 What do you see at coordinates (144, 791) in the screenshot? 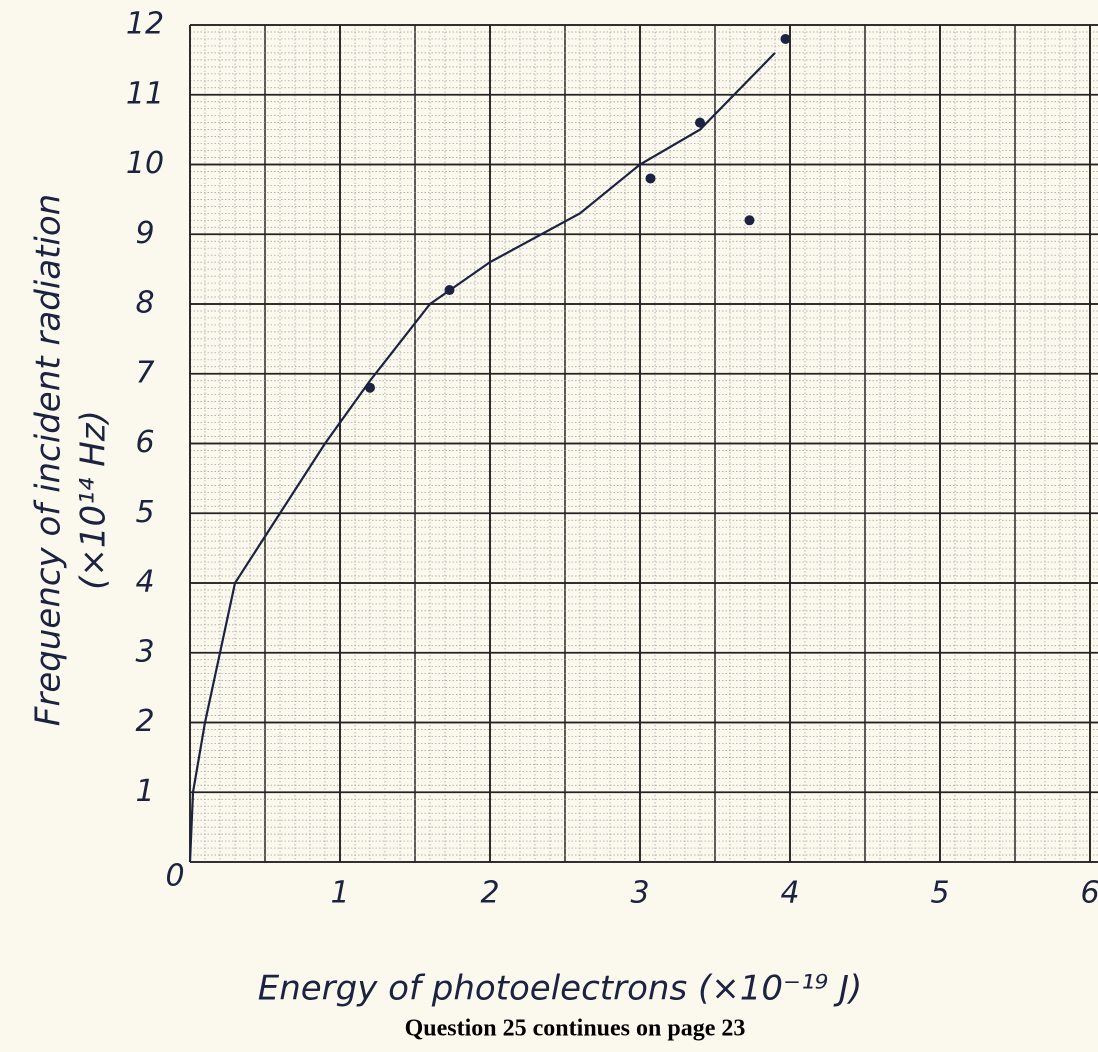
I see `y-tick-label: 1` at bounding box center [144, 791].